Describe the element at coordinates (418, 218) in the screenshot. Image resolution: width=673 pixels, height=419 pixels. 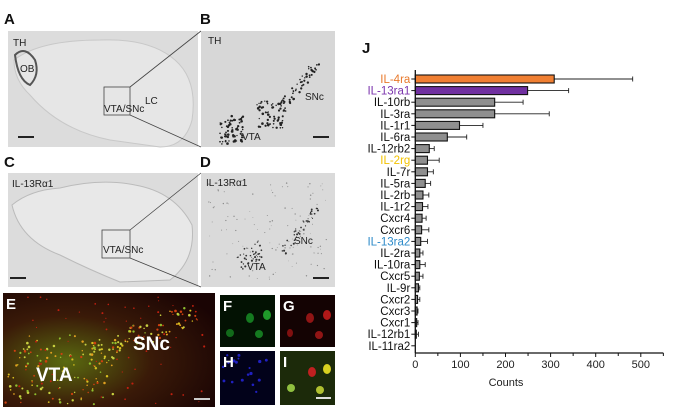
I see `bar-cxcr4` at that location.